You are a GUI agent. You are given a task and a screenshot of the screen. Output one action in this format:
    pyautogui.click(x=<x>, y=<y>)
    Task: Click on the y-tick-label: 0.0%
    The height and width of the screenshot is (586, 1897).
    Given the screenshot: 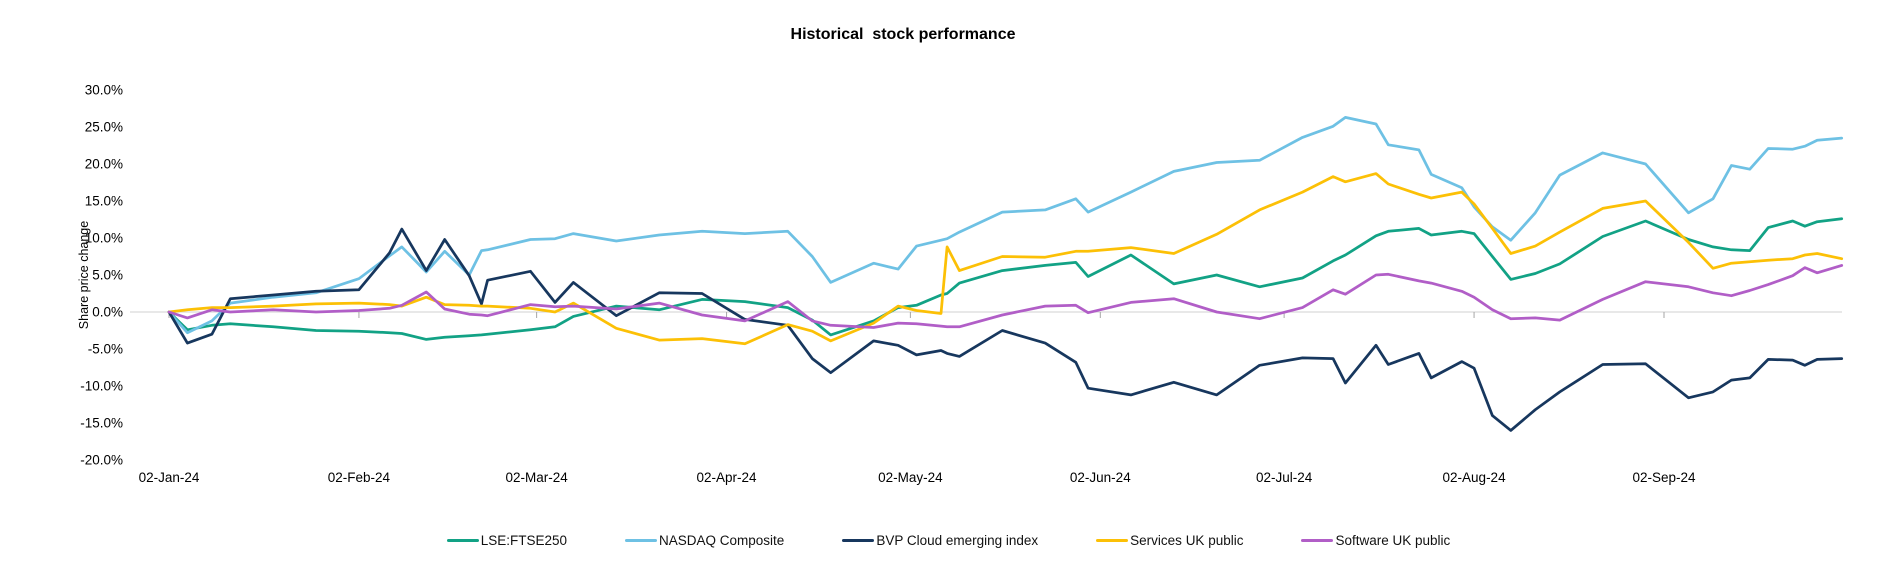 What is the action you would take?
    pyautogui.click(x=107, y=312)
    